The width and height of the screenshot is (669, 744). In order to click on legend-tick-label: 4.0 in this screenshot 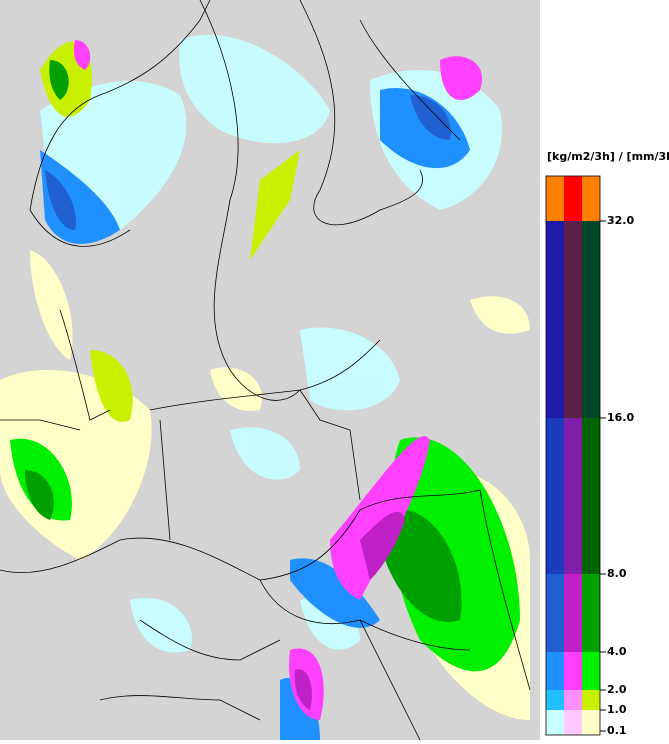, I will do `click(617, 651)`.